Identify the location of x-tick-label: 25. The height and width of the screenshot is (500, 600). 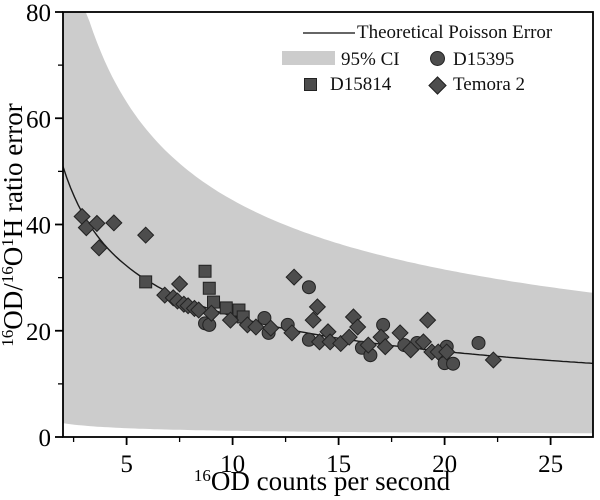
(550, 464).